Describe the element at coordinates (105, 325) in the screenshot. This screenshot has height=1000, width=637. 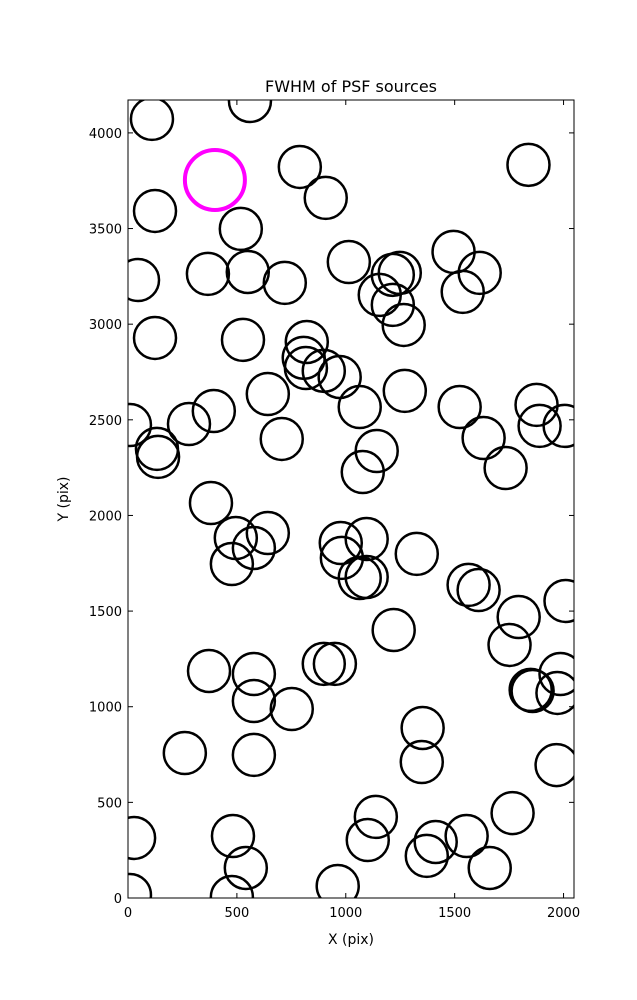
I see `y-tick-label: 3000` at that location.